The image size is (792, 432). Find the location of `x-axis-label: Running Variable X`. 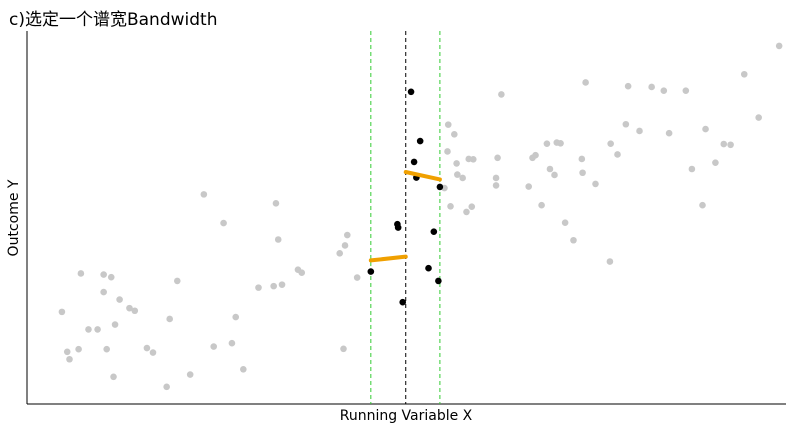

x-axis-label: Running Variable X is located at coordinates (406, 416).